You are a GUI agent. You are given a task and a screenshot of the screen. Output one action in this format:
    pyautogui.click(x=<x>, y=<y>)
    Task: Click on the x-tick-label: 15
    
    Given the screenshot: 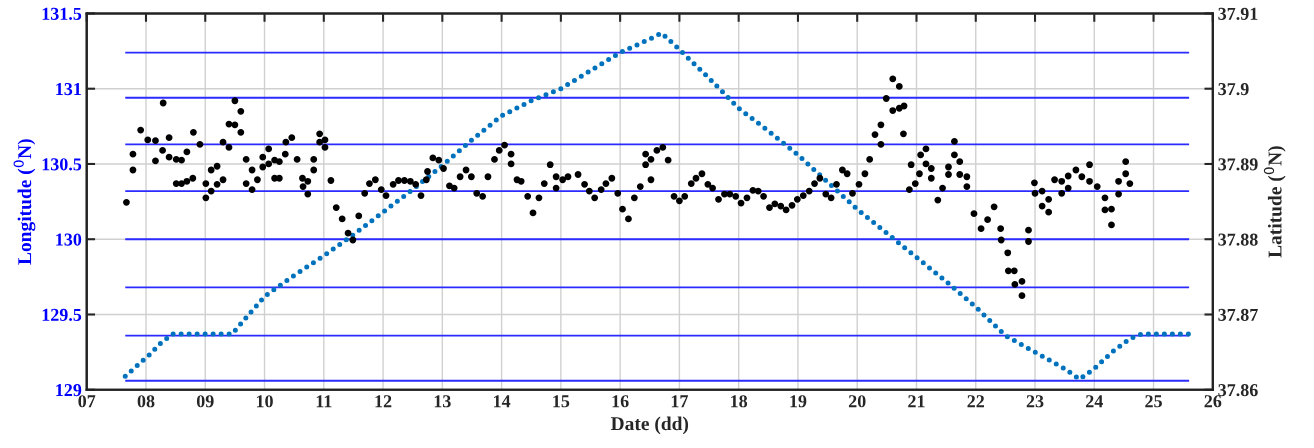 What is the action you would take?
    pyautogui.click(x=561, y=401)
    